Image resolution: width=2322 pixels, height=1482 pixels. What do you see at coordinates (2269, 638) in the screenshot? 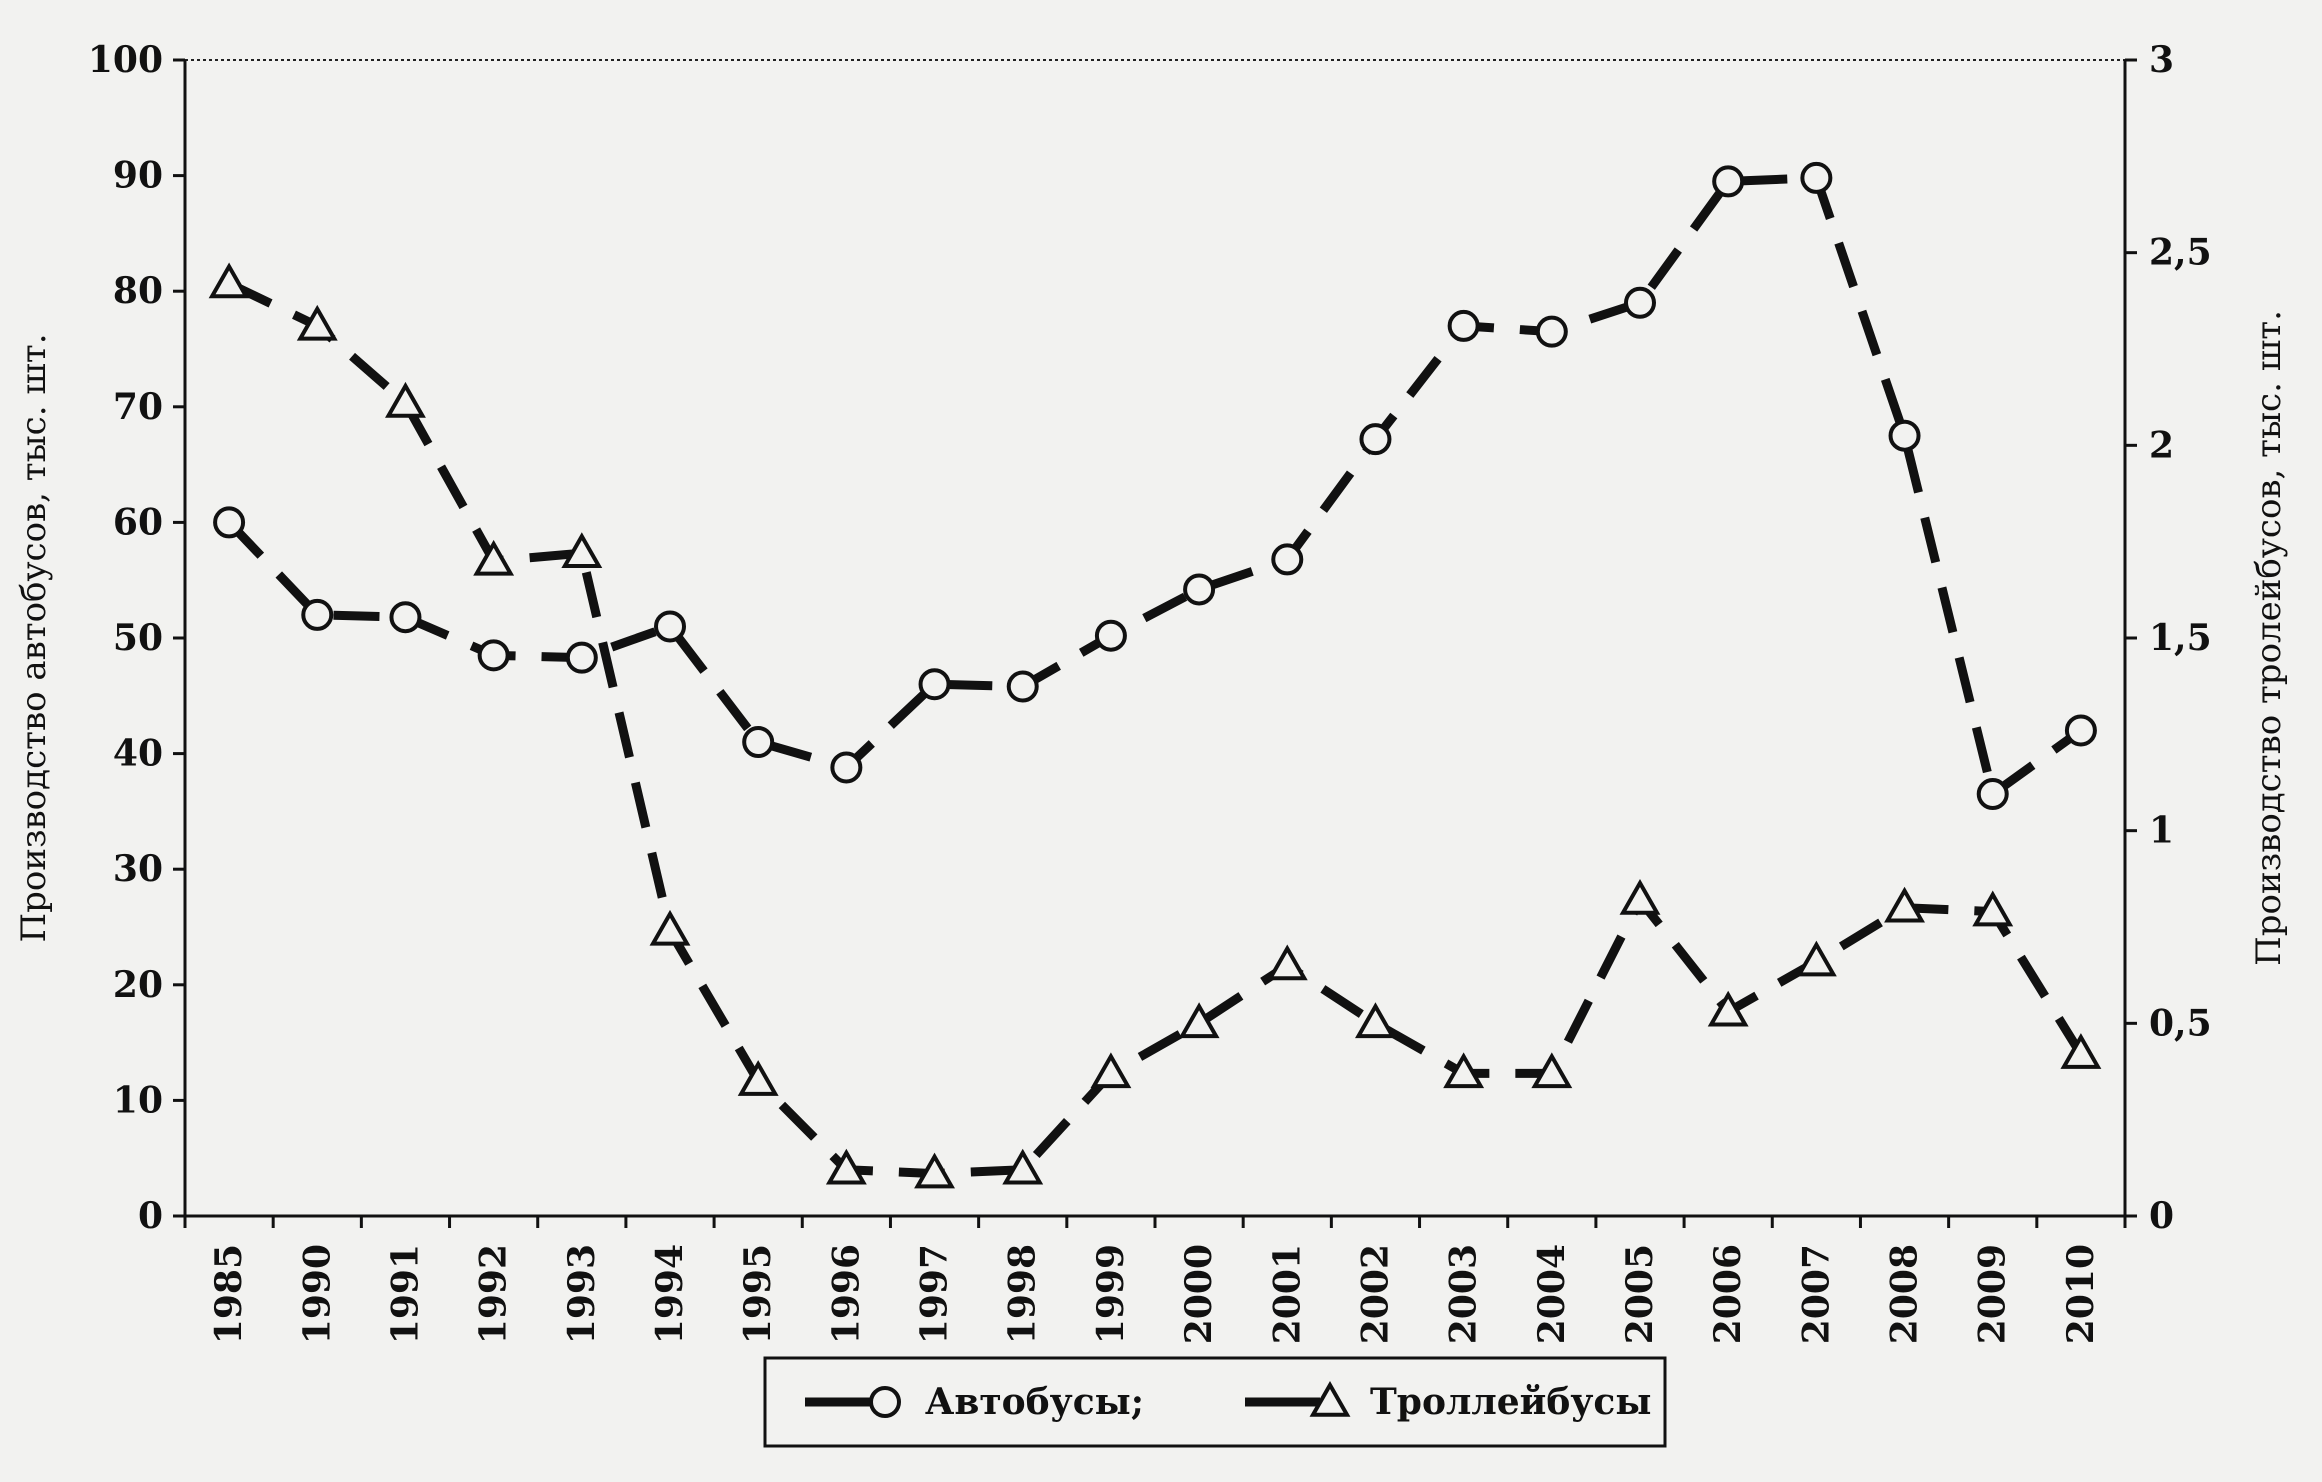
I see `y-right-axis-title: Производство тролейбусов, тыс. шт.` at bounding box center [2269, 638].